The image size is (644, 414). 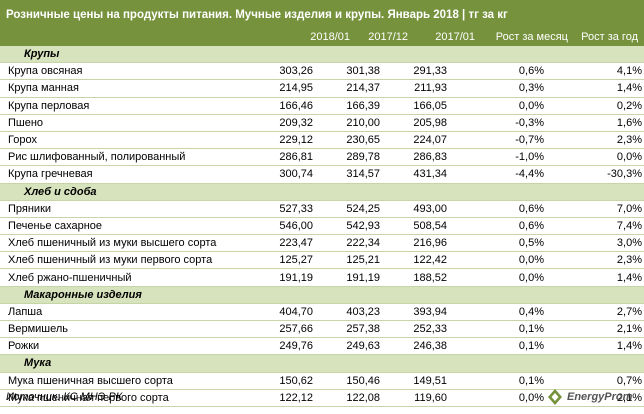 I want to click on value-cell: 216,96, so click(x=415, y=243).